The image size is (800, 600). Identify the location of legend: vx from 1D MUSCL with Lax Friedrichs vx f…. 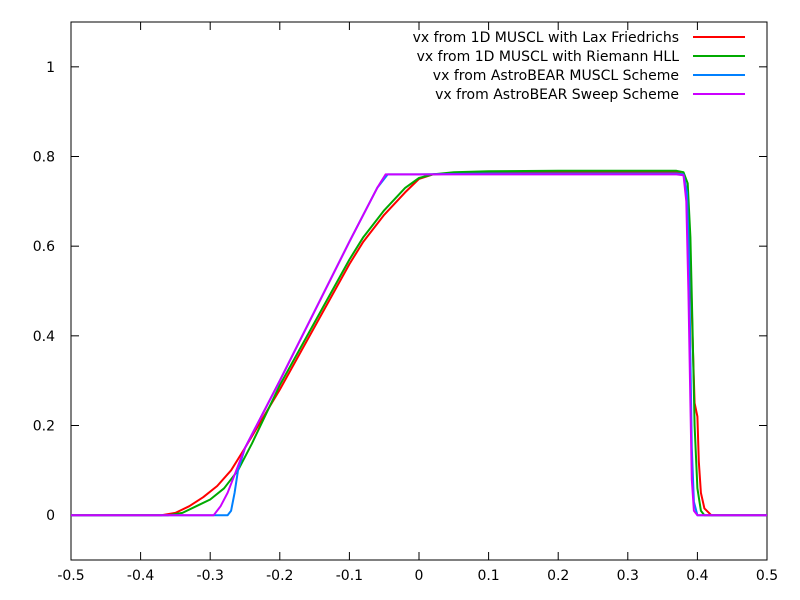
(579, 66).